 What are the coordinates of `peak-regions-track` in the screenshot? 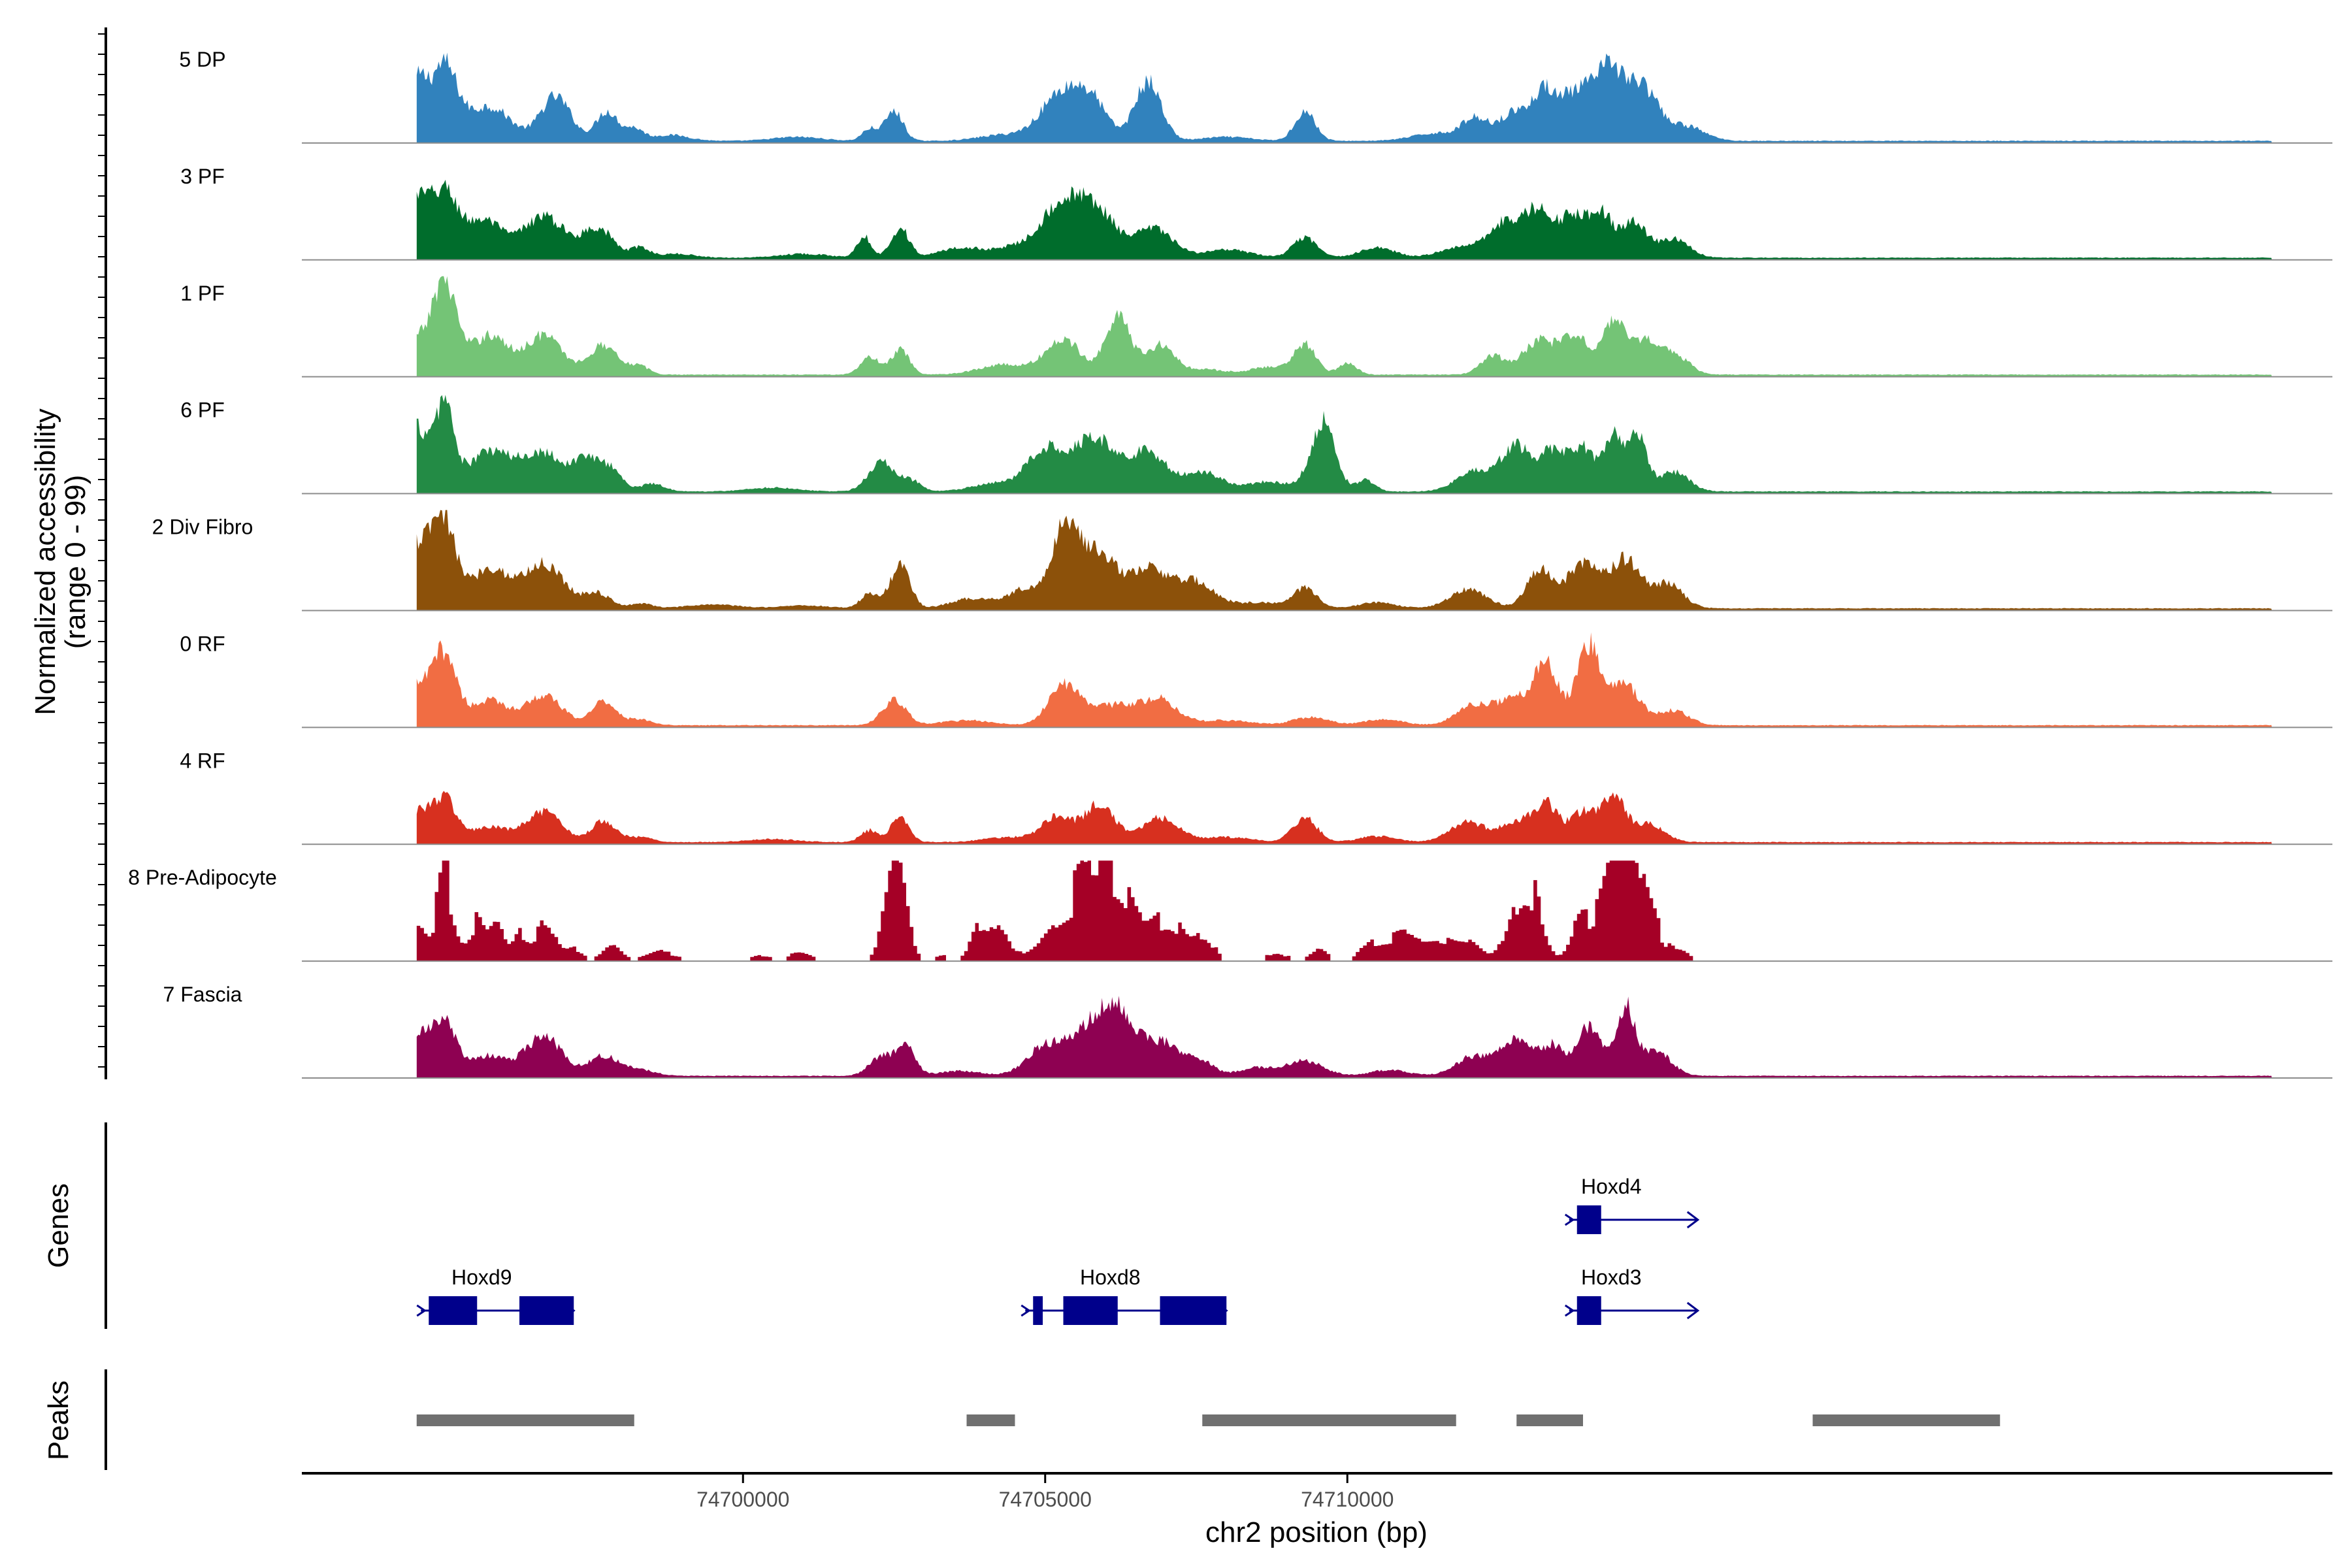 It's located at (1208, 1420).